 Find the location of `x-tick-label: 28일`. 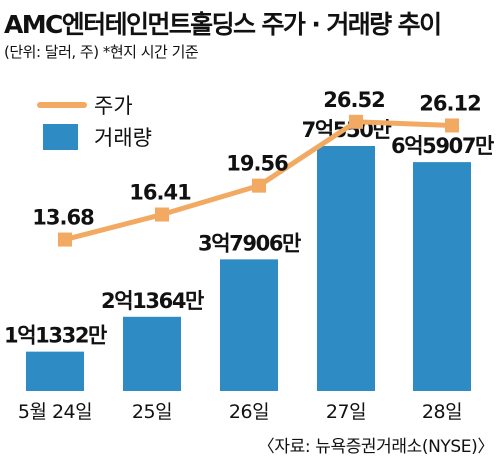

x-tick-label: 28일 is located at coordinates (442, 412).